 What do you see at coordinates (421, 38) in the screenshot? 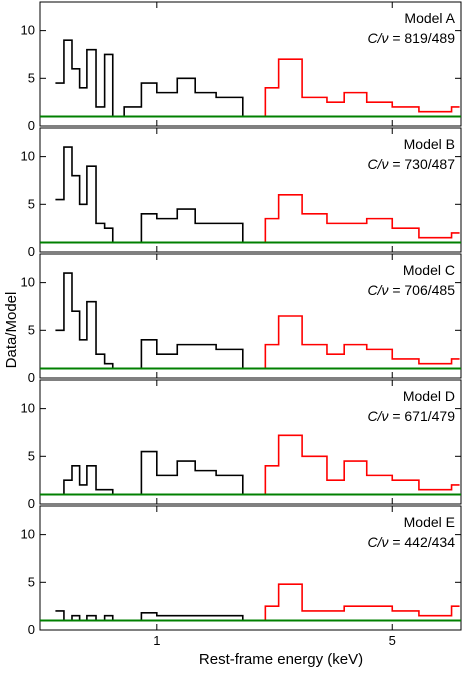
I see `stat-value: = 819/489` at bounding box center [421, 38].